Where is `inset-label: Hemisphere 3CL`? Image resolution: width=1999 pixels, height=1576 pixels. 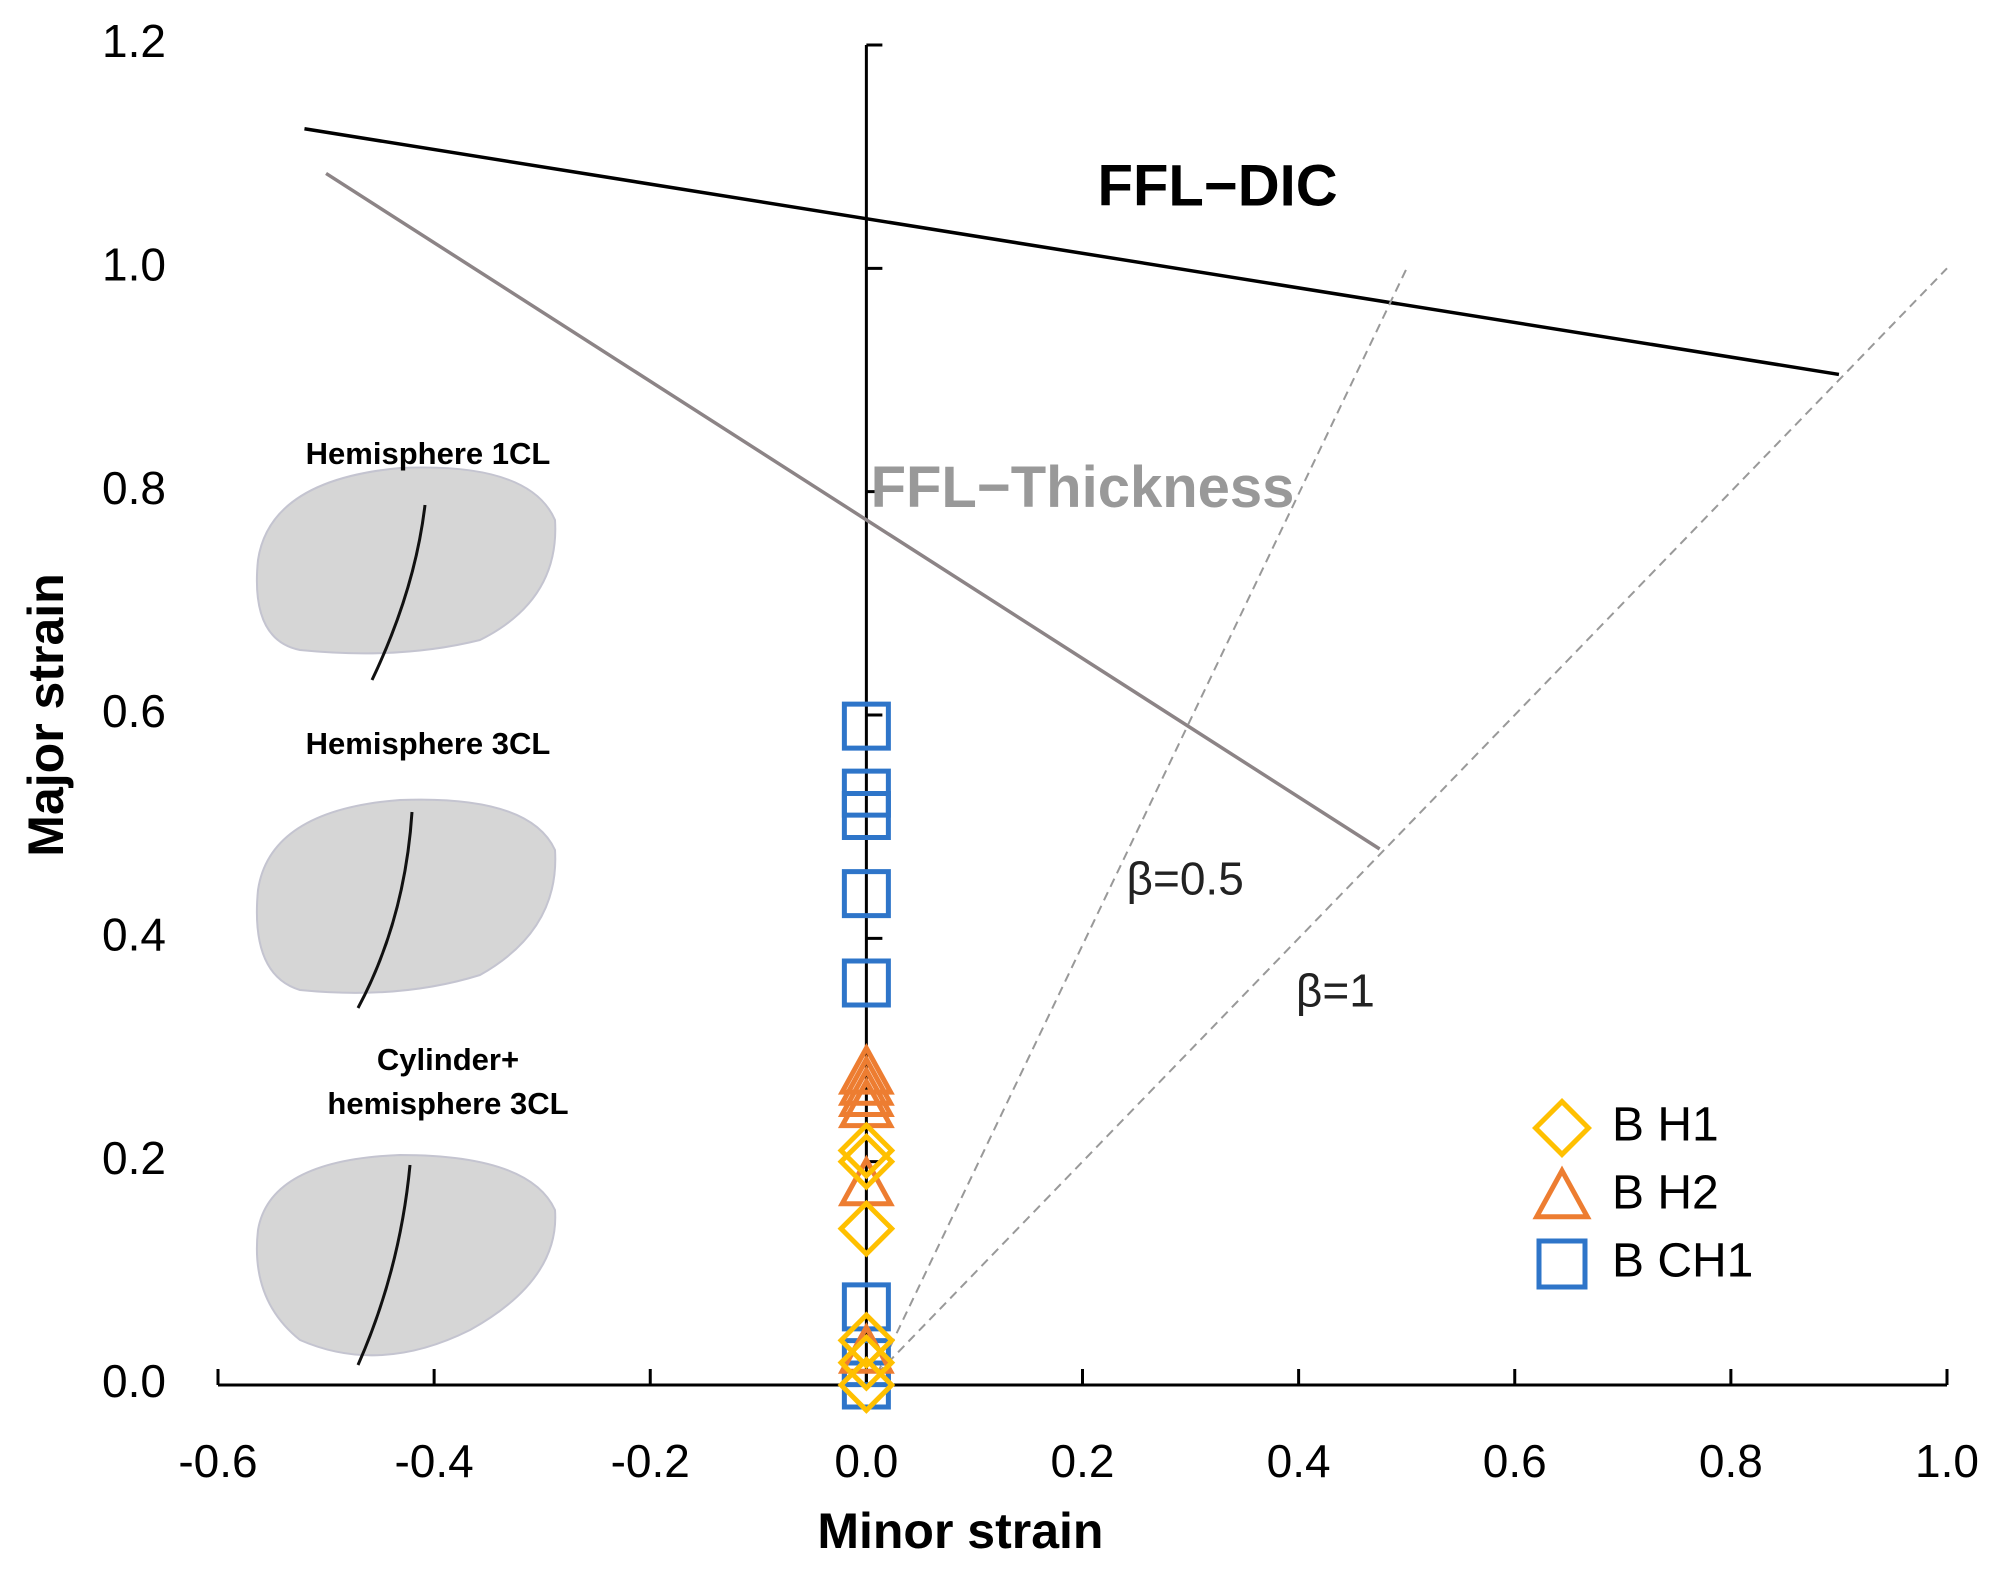
inset-label: Hemisphere 3CL is located at coordinates (428, 743).